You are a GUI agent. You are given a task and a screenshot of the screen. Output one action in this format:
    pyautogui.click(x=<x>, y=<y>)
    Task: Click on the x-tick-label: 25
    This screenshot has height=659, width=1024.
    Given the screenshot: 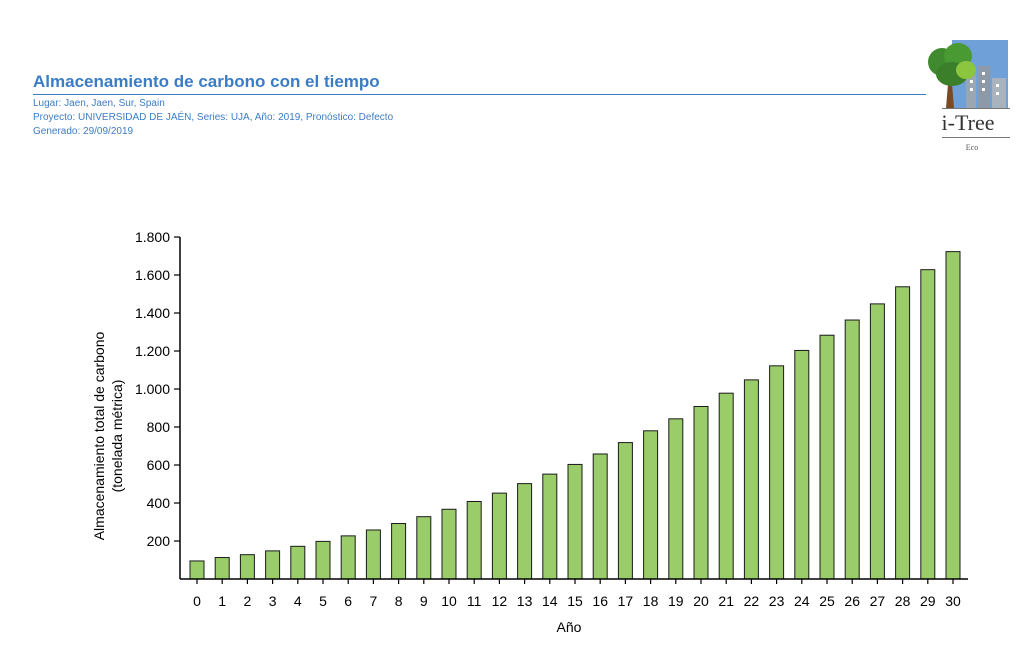 What is the action you would take?
    pyautogui.click(x=827, y=601)
    